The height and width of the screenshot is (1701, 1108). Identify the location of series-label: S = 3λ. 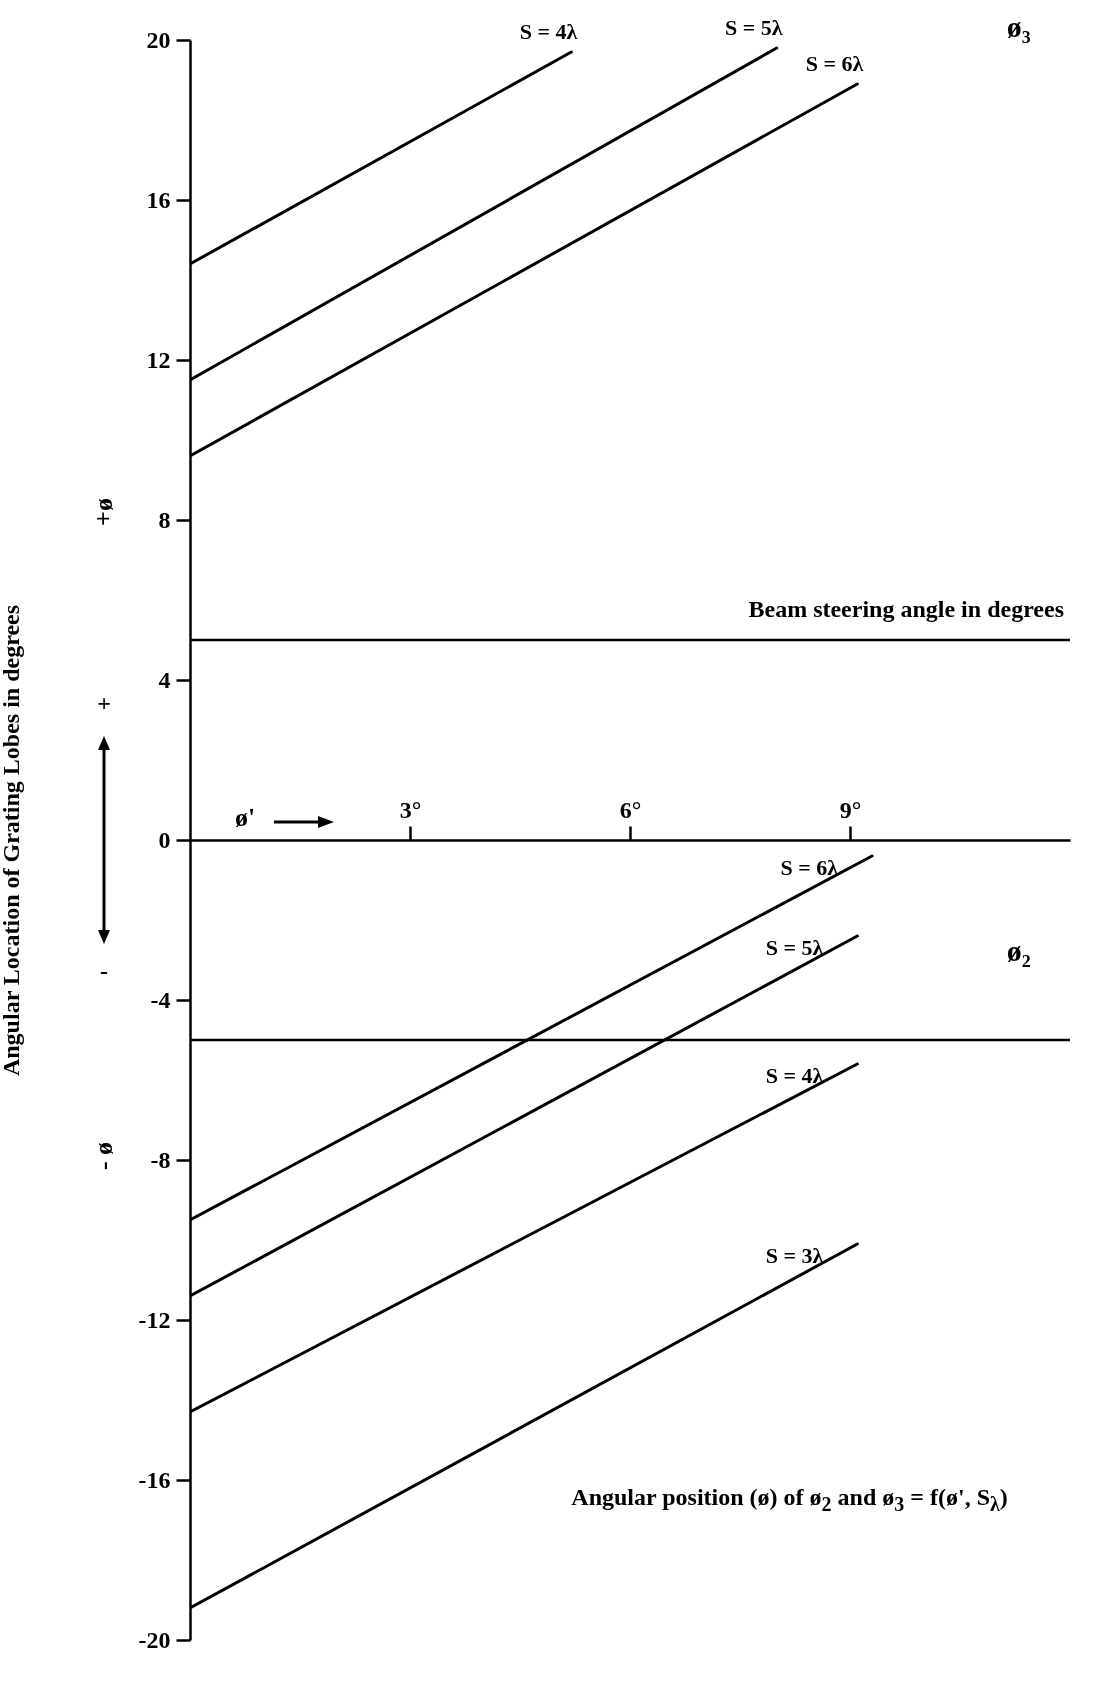
(794, 1255).